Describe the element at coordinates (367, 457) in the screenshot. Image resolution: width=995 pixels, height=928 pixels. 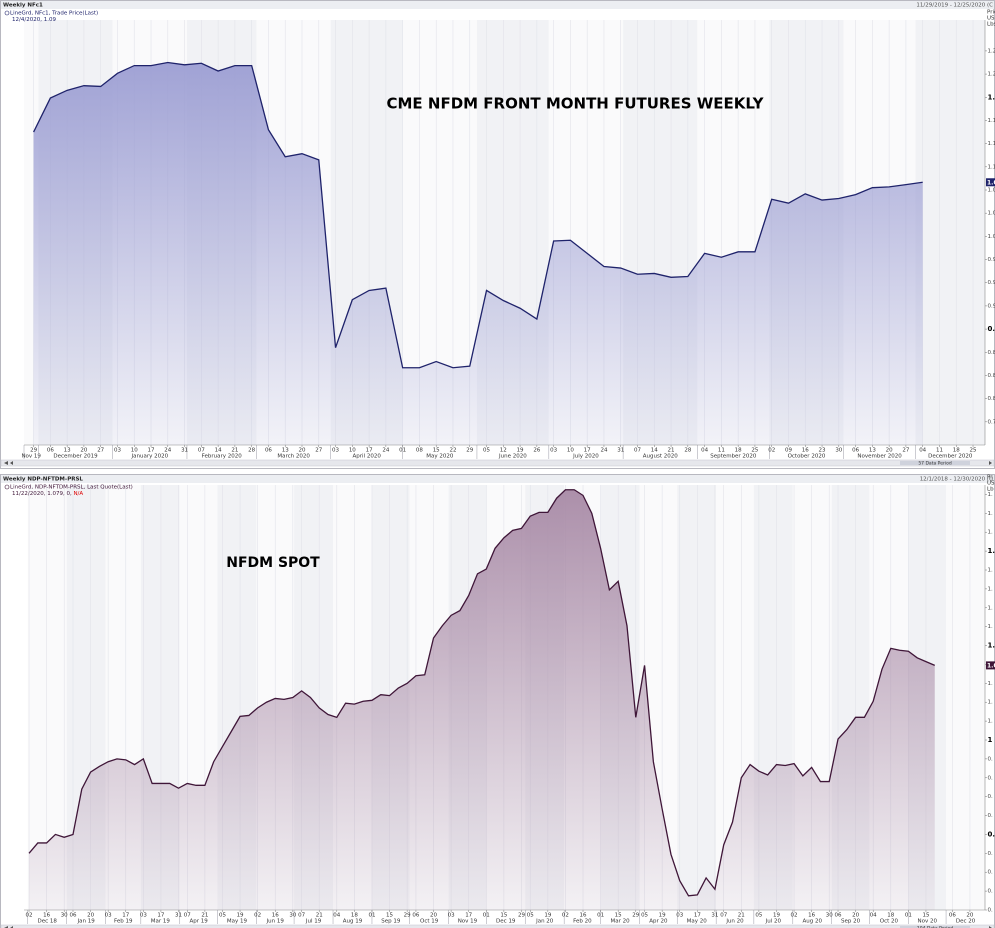
I see `month-label: April 2020` at that location.